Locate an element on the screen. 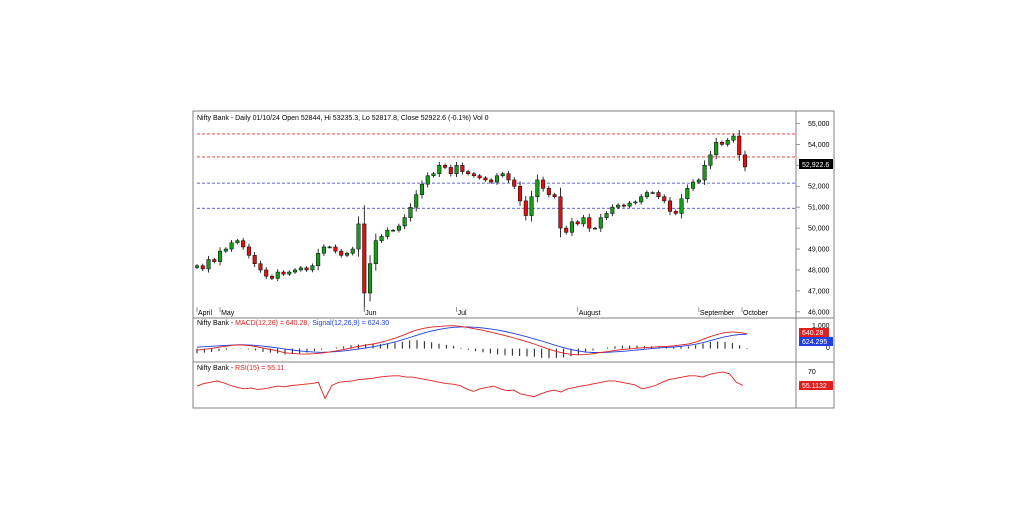 The height and width of the screenshot is (521, 1026). rsi-line is located at coordinates (470, 385).